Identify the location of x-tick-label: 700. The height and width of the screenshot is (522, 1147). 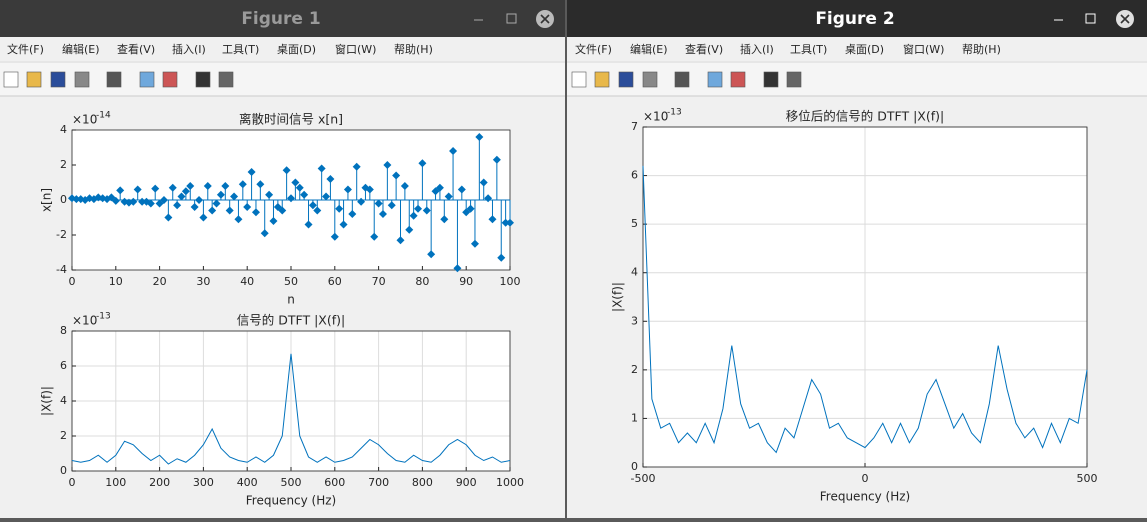
(378, 482).